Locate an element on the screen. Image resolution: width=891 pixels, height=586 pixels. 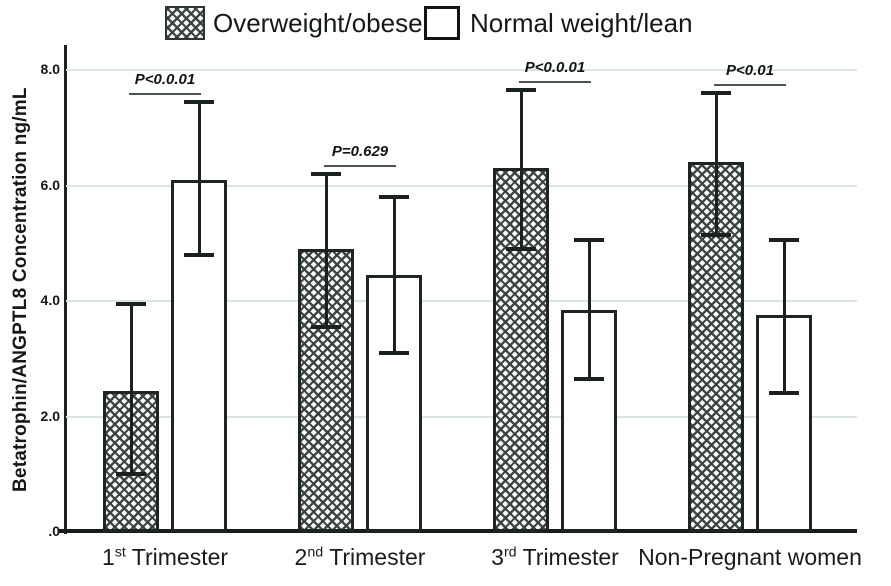
legend-item-overweight: Overweight/obese is located at coordinates (294, 23).